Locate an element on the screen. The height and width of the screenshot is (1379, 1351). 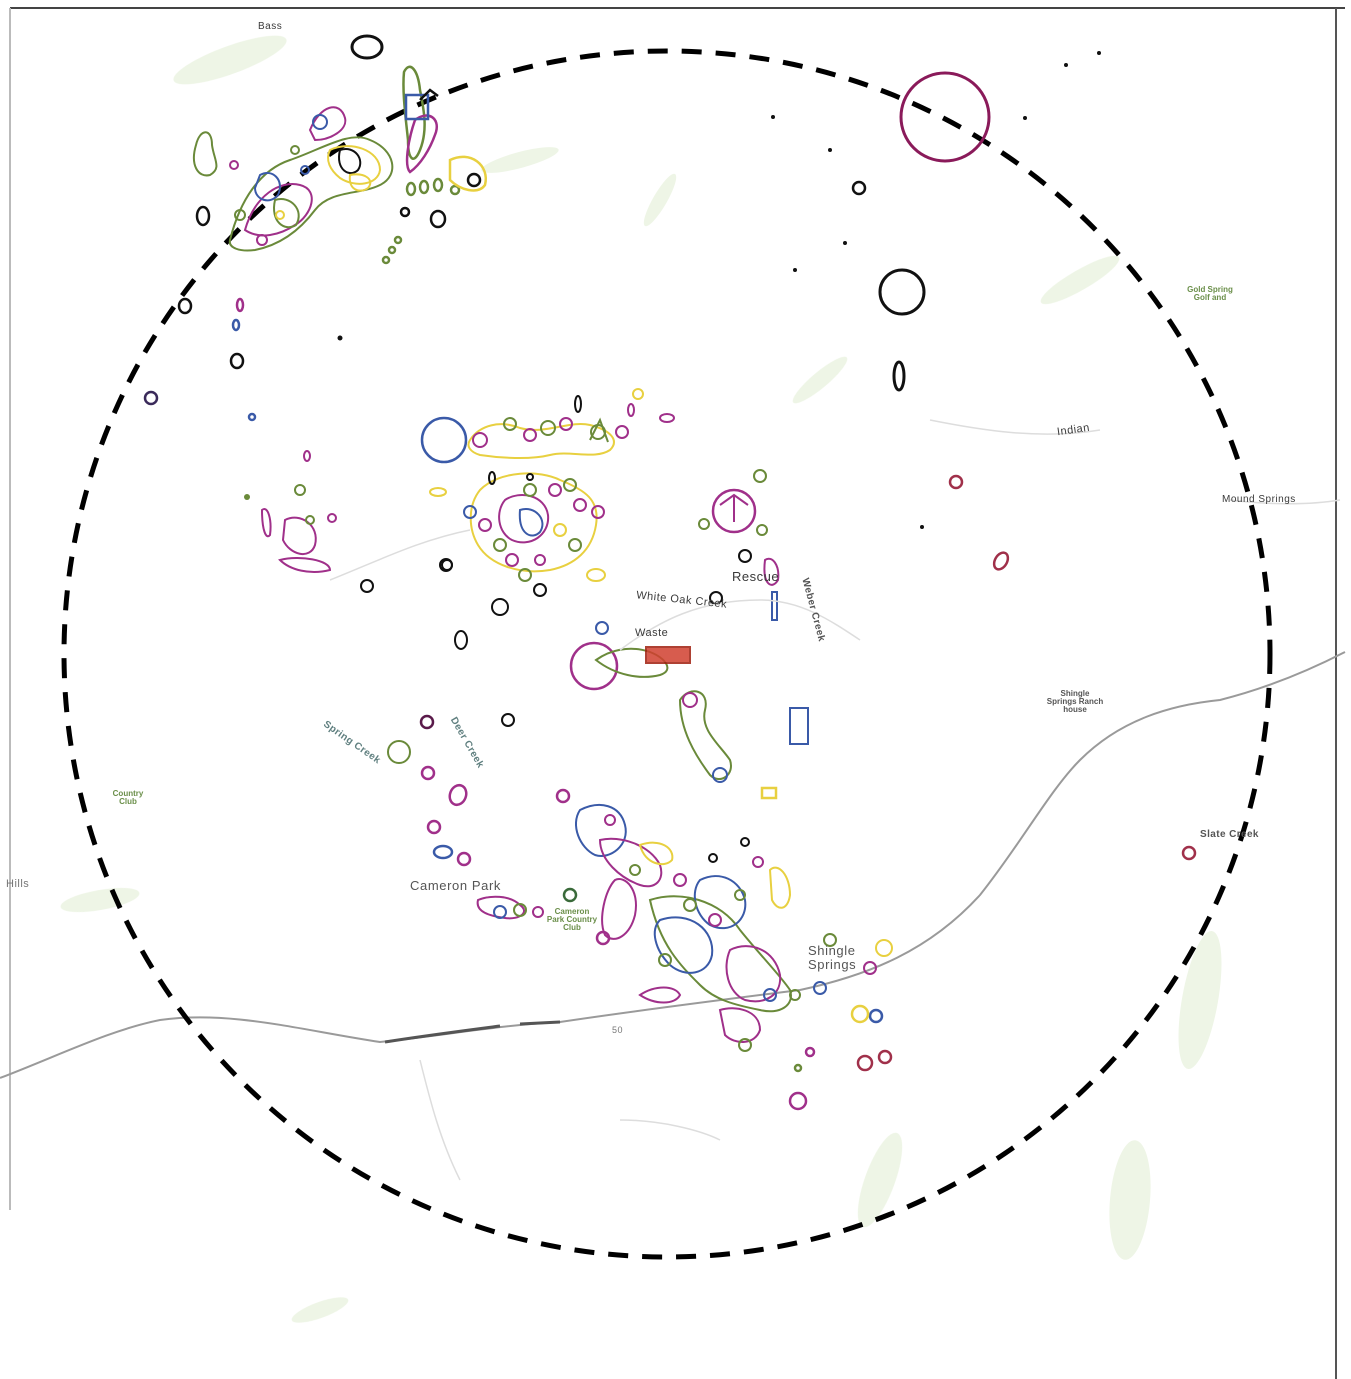
marker-ellipse-top is located at coordinates (367, 47).